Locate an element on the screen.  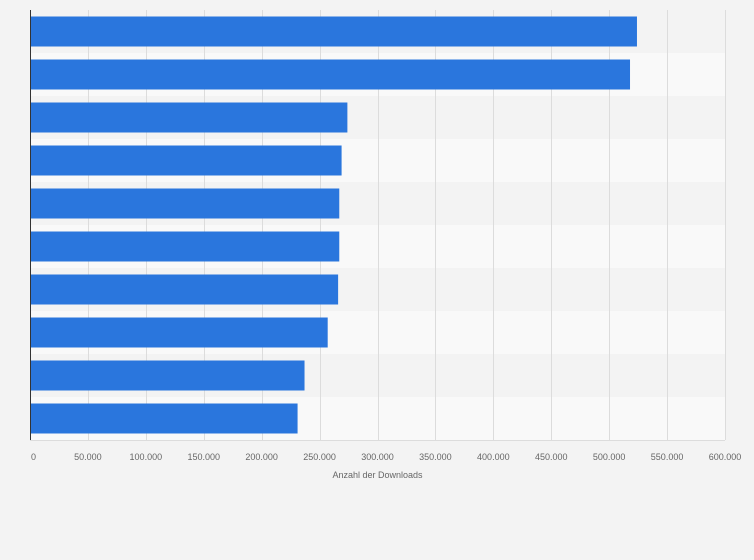
x-tick-label: 350.000 is located at coordinates (435, 457).